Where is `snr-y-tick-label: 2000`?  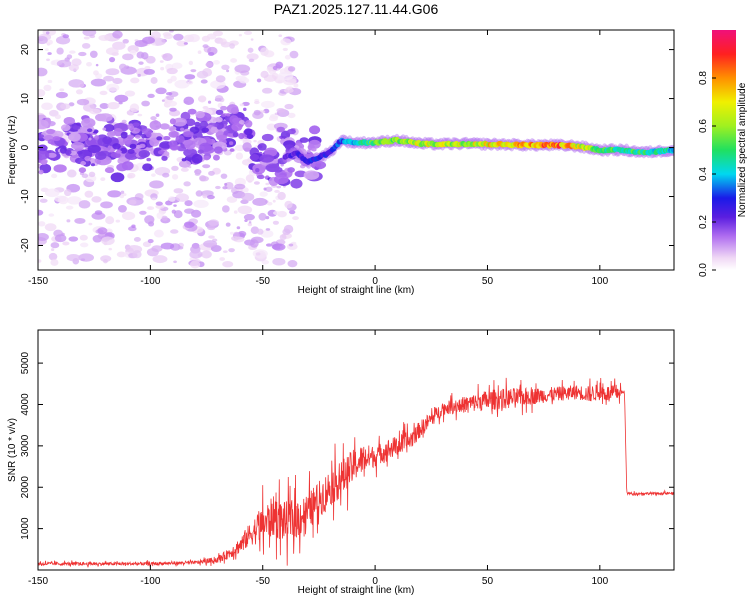 snr-y-tick-label: 2000 is located at coordinates (25, 487).